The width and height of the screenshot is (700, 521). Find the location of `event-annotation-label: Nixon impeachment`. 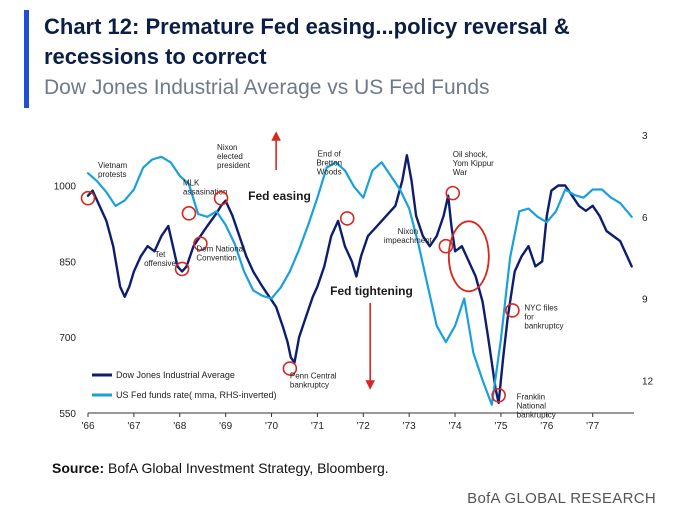

event-annotation-label: Nixon impeachment is located at coordinates (408, 236).